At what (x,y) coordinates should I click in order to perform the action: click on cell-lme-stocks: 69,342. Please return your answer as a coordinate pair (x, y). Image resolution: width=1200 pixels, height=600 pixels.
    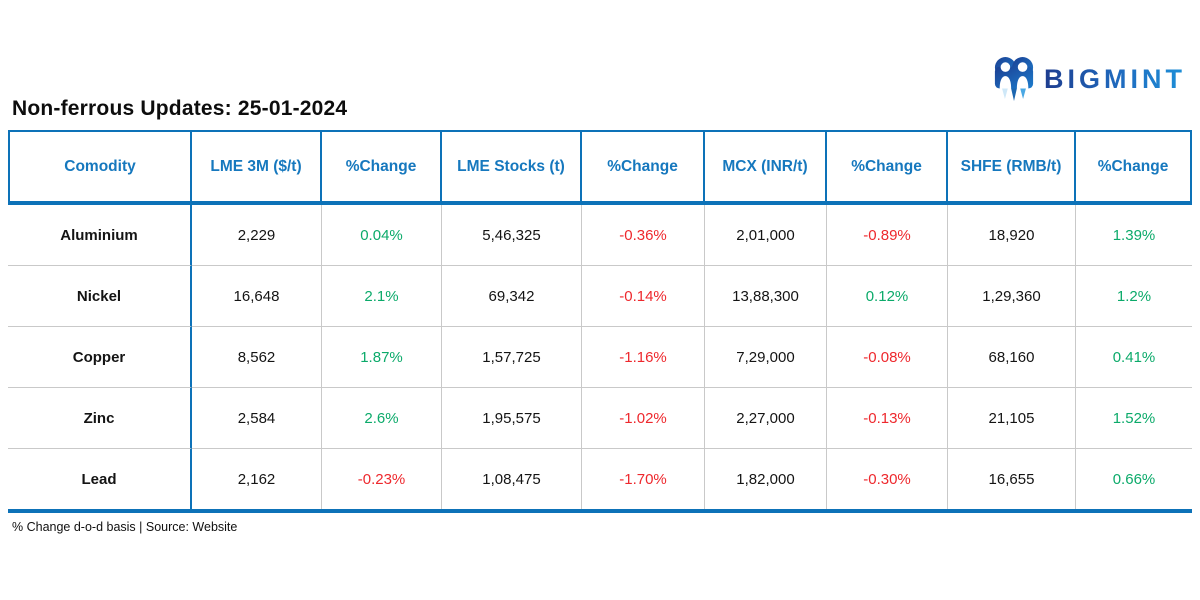
    Looking at the image, I should click on (512, 295).